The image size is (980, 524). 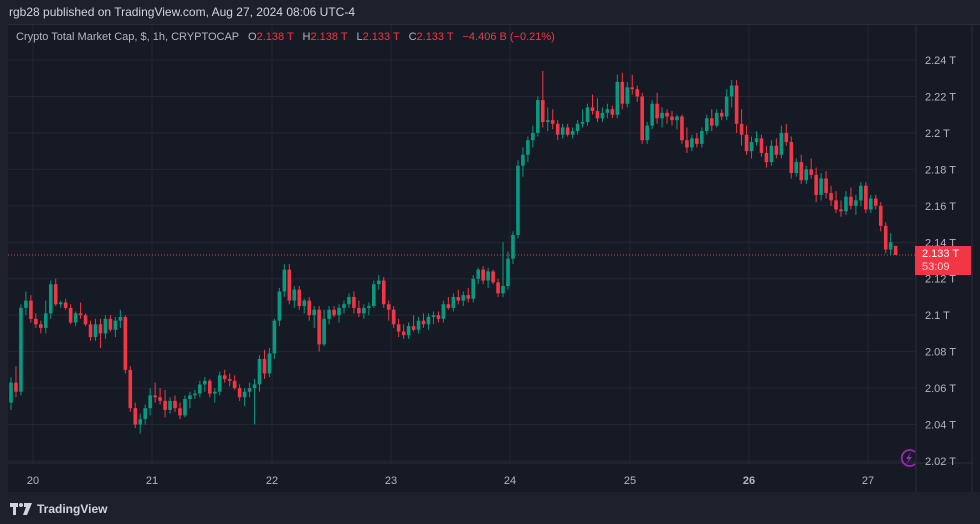 What do you see at coordinates (391, 481) in the screenshot?
I see `x-axis-label: 23` at bounding box center [391, 481].